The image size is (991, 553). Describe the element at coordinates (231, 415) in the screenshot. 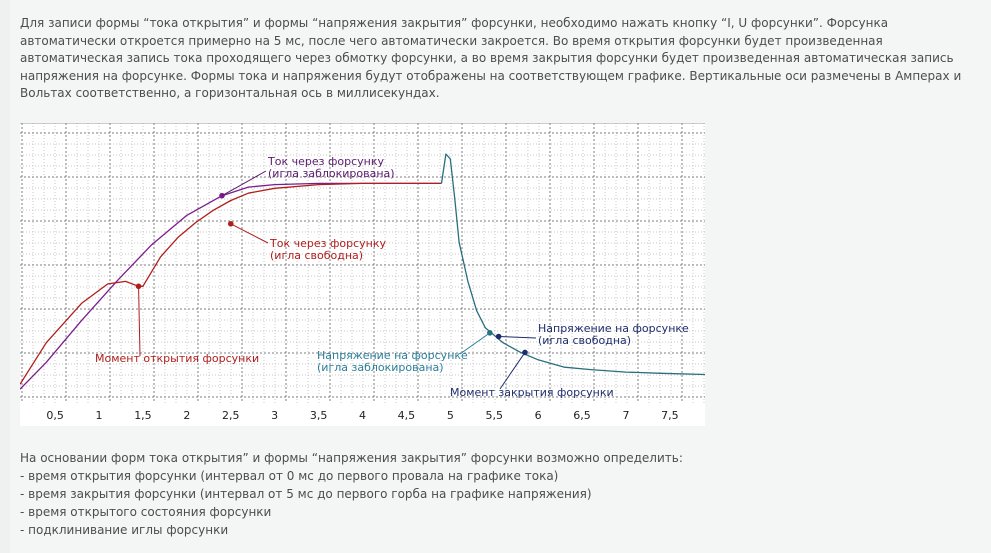

I see `x-tick-label: 2,5` at that location.